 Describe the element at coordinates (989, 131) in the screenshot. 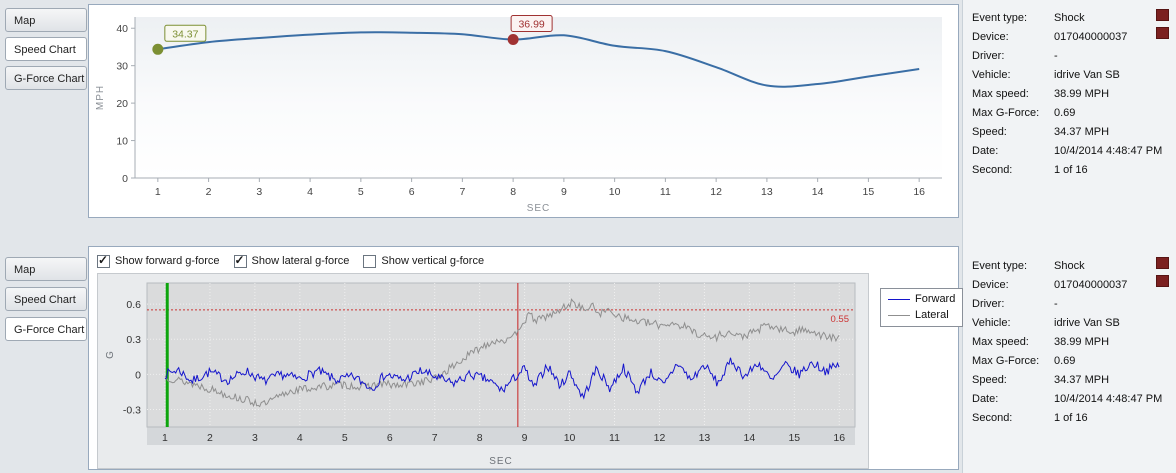

I see `info-label: Speed:` at that location.